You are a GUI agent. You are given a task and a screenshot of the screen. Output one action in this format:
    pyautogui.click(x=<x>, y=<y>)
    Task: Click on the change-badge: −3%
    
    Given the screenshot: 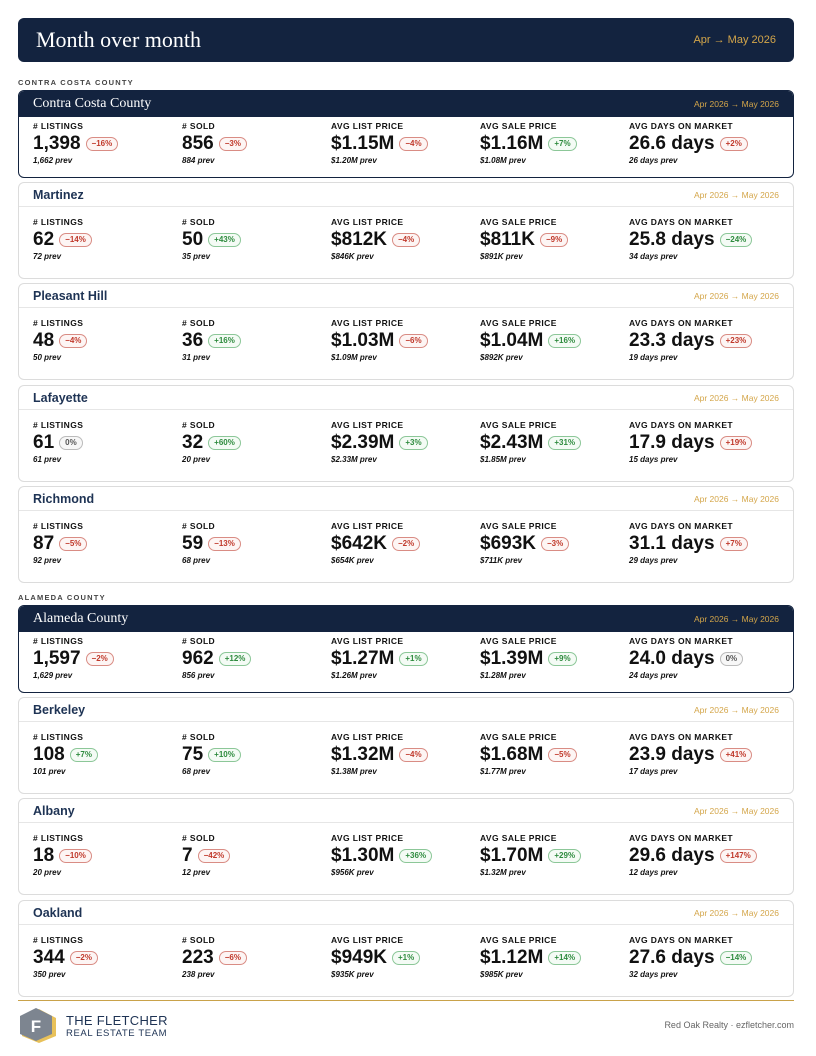 What is the action you would take?
    pyautogui.click(x=555, y=543)
    